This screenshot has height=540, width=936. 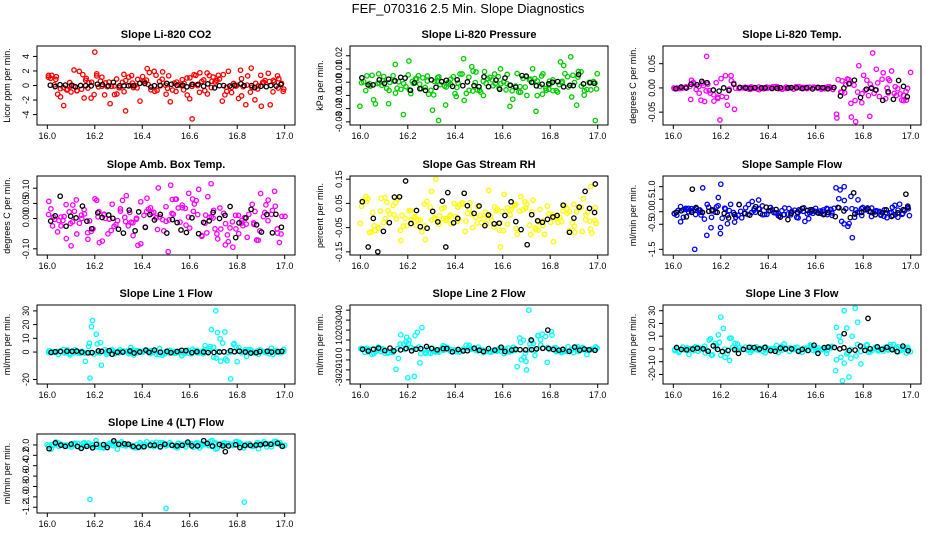 What do you see at coordinates (339, 227) in the screenshot?
I see `y-tick-label: -0.05` at bounding box center [339, 227].